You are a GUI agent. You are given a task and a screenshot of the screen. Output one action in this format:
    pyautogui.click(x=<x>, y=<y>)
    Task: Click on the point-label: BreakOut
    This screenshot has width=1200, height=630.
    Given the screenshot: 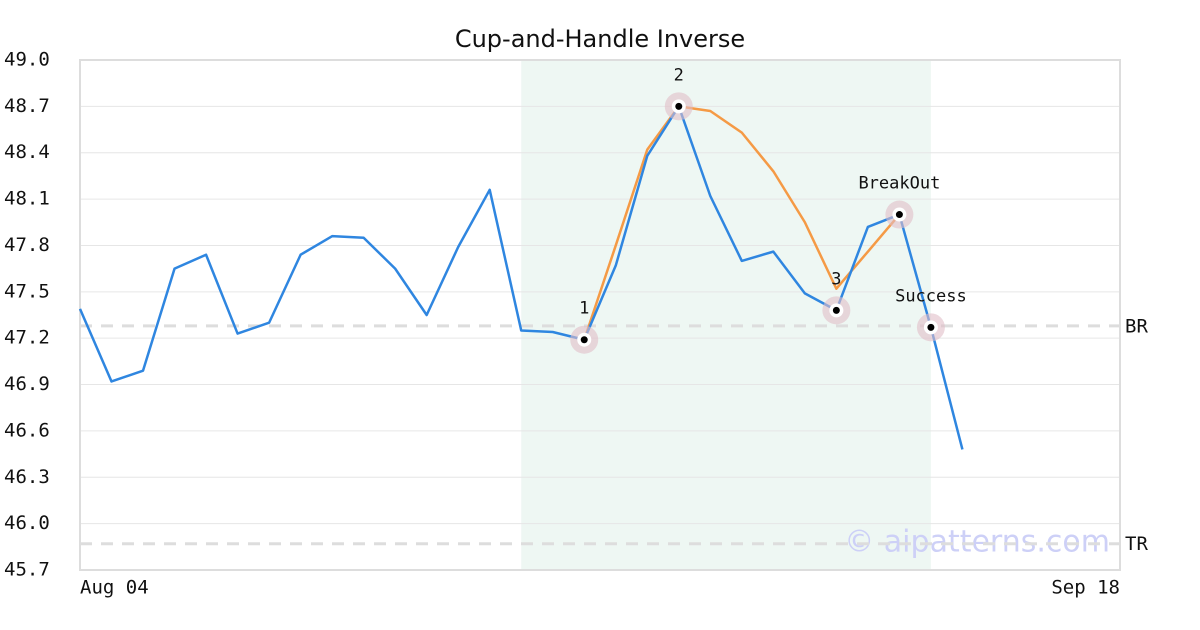 What is the action you would take?
    pyautogui.click(x=899, y=184)
    